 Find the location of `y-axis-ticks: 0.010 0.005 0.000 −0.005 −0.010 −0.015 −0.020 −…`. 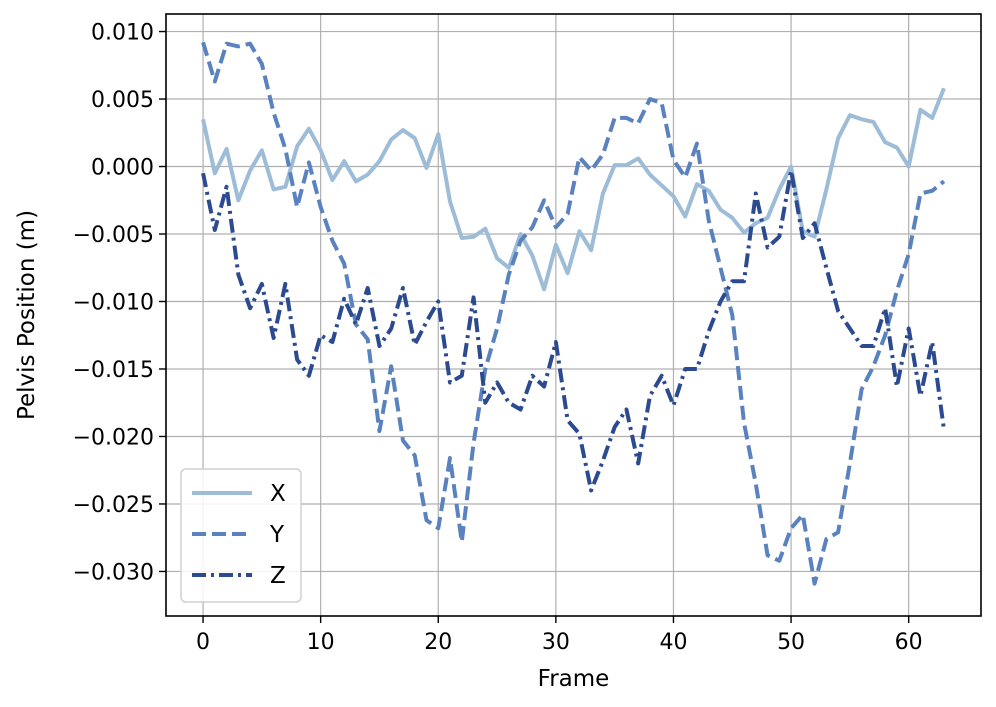

y-axis-ticks: 0.010 0.005 0.000 −0.005 −0.010 −0.015 −0.020 −… is located at coordinates (119, 303).